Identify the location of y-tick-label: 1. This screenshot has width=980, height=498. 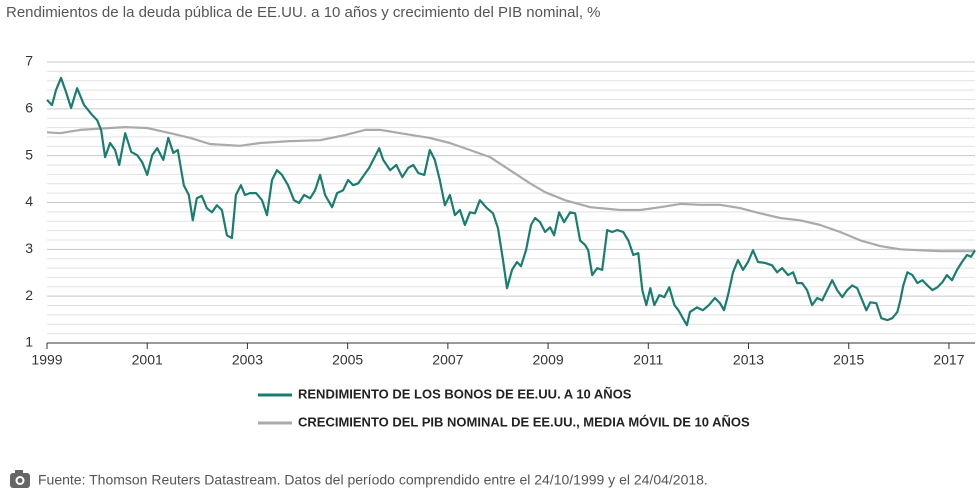
(29, 342).